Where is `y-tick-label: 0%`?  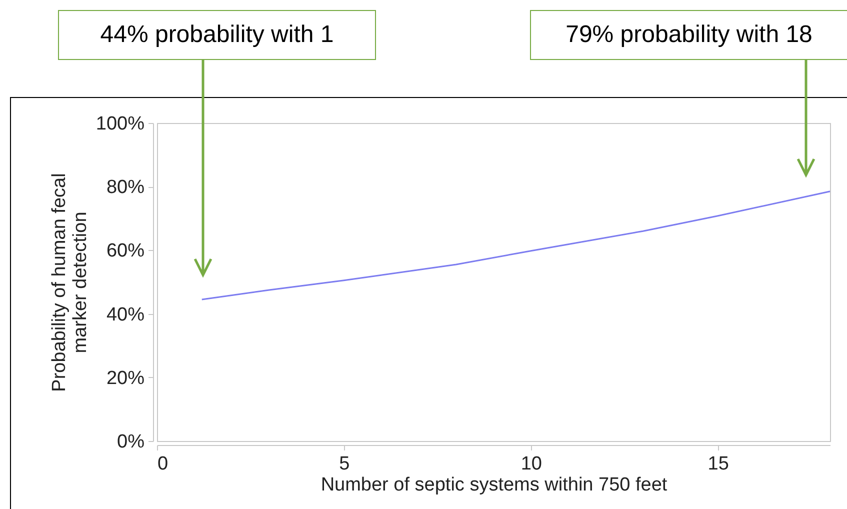
y-tick-label: 0% is located at coordinates (131, 442).